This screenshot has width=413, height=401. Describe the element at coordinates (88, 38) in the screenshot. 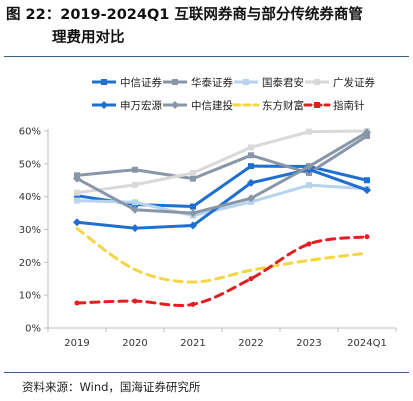

I see `figure-title-line-2: 理费用对比` at that location.